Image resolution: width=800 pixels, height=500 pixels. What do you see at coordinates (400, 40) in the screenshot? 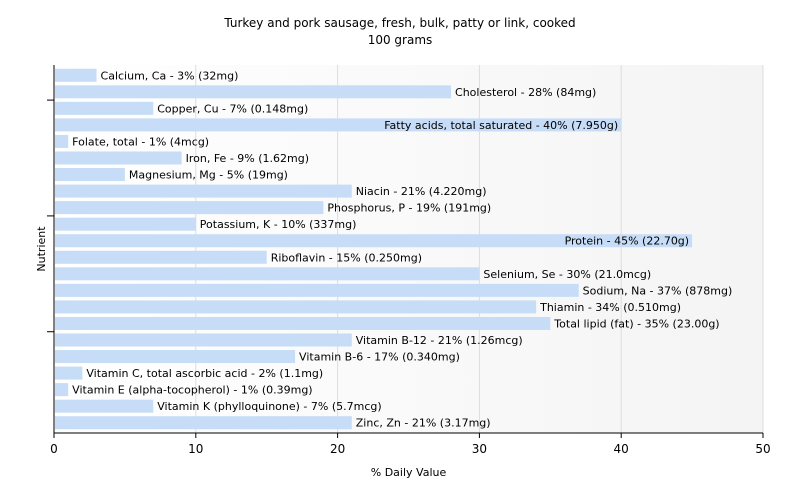
I see `chart-subtitle: 100 grams` at bounding box center [400, 40].